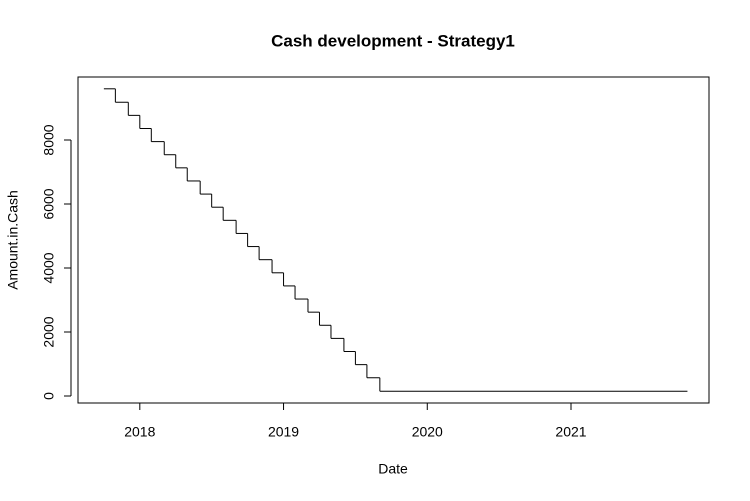 This screenshot has width=750, height=501. I want to click on x-axis-label: Date, so click(393, 469).